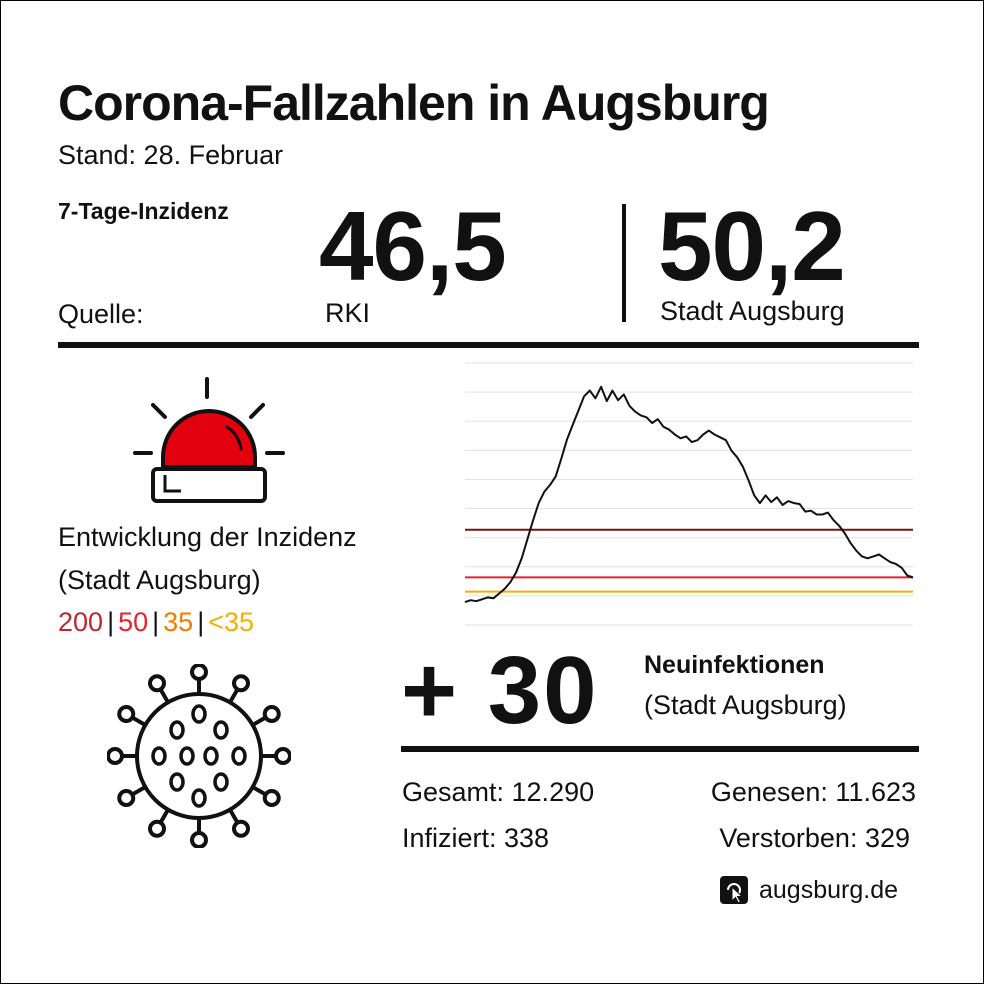 This screenshot has height=984, width=984. Describe the element at coordinates (143, 211) in the screenshot. I see `incidence-label: 7-Tage-Inzidenz` at that location.